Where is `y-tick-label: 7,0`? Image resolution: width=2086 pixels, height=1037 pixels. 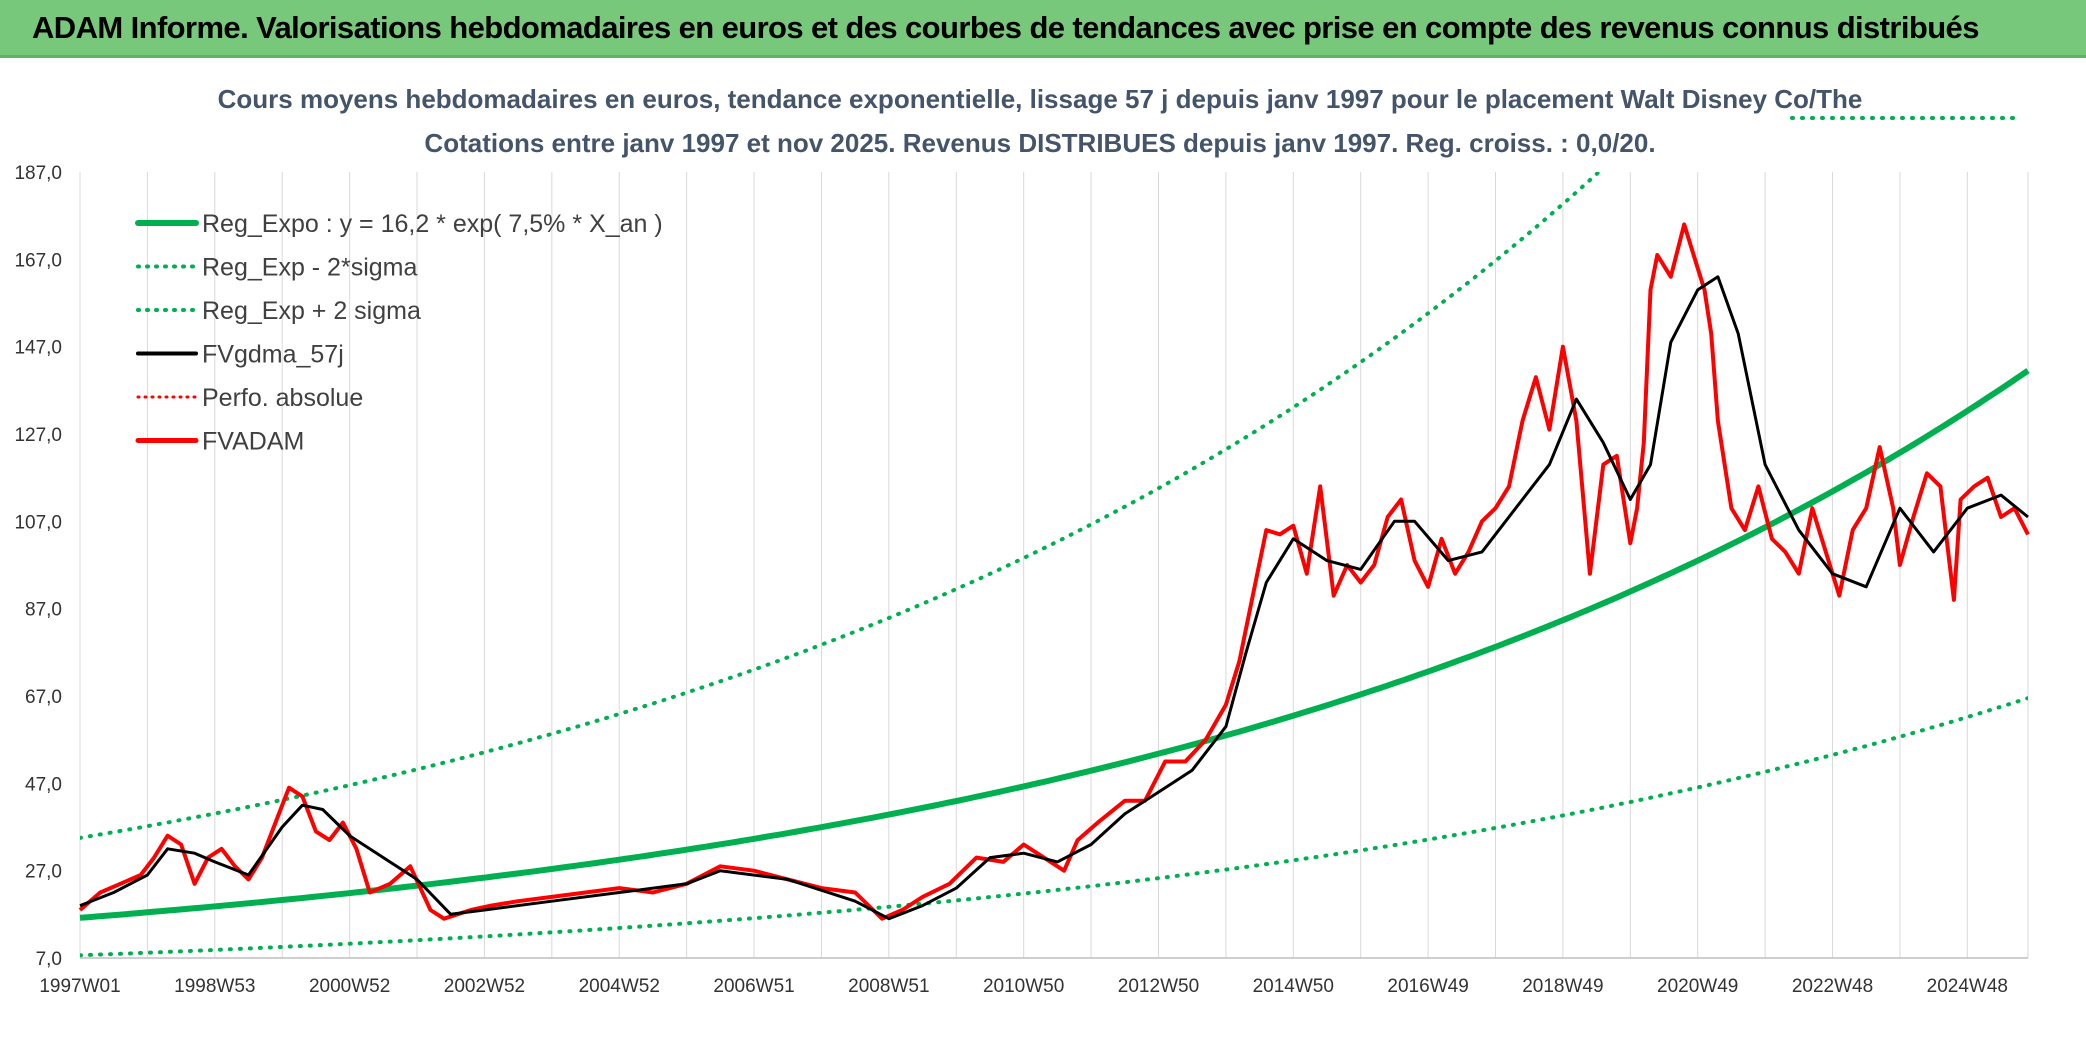
y-tick-label: 7,0 is located at coordinates (49, 959).